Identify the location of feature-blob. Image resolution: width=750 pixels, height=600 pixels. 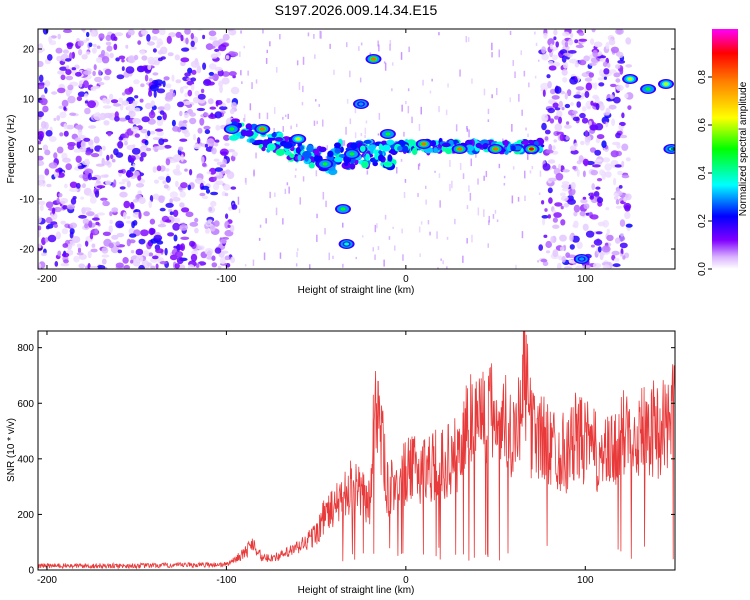
(424, 144).